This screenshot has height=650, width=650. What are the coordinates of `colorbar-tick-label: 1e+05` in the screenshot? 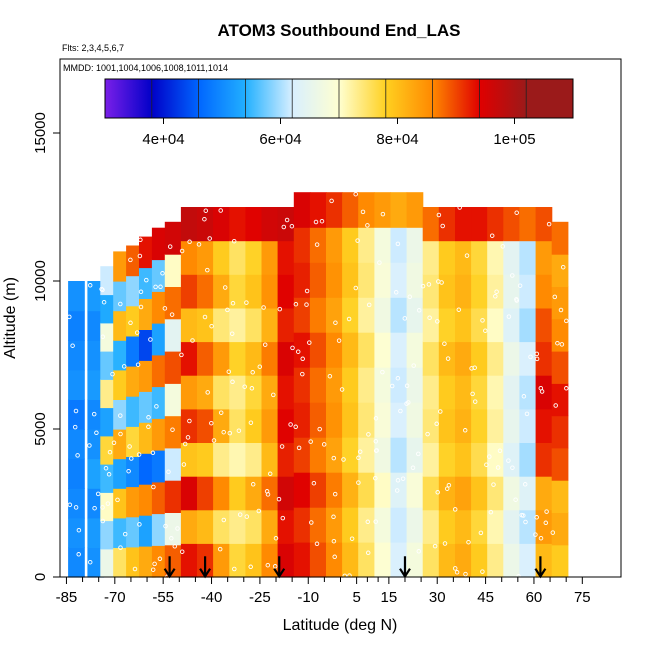 It's located at (514, 139).